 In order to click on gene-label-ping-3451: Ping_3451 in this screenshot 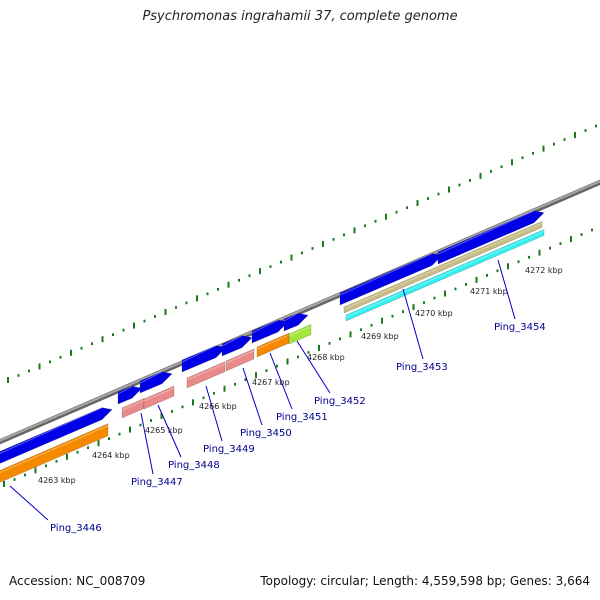, I will do `click(302, 417)`.